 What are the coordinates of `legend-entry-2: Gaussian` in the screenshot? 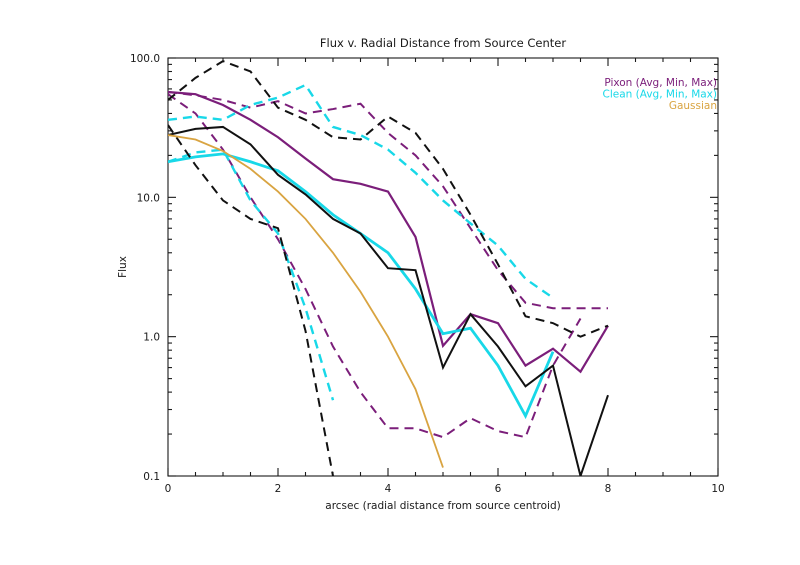 It's located at (693, 106).